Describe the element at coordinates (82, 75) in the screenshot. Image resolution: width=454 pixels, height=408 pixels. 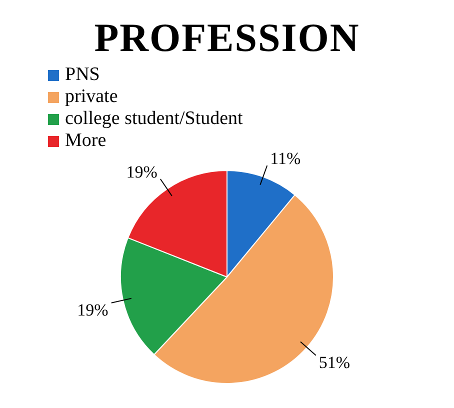
I see `legend-label: PNS` at that location.